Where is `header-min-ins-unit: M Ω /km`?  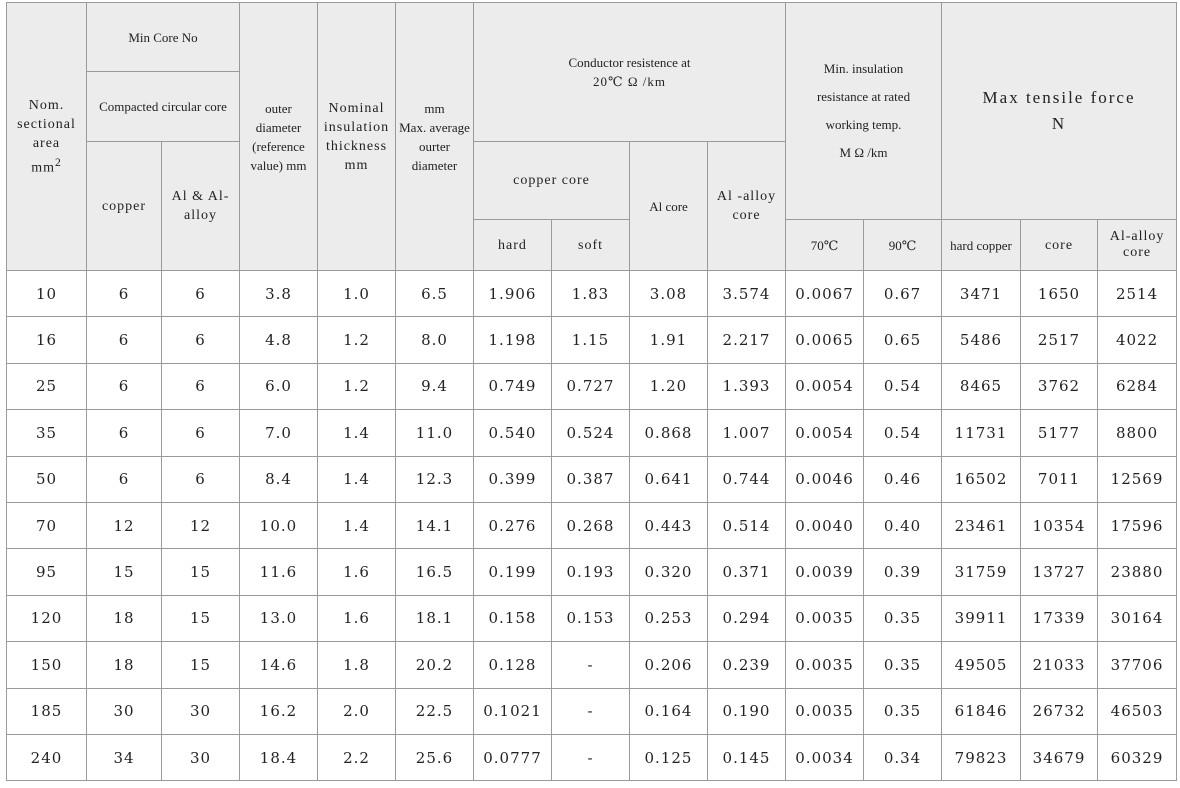 header-min-ins-unit: M Ω /km is located at coordinates (863, 152).